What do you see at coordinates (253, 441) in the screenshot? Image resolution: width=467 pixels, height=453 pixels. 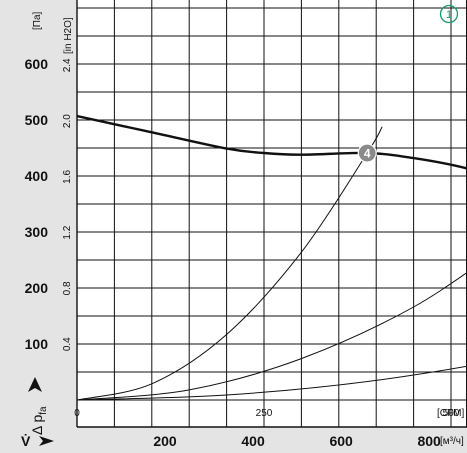 I see `x2-tick-label: 400` at bounding box center [253, 441].